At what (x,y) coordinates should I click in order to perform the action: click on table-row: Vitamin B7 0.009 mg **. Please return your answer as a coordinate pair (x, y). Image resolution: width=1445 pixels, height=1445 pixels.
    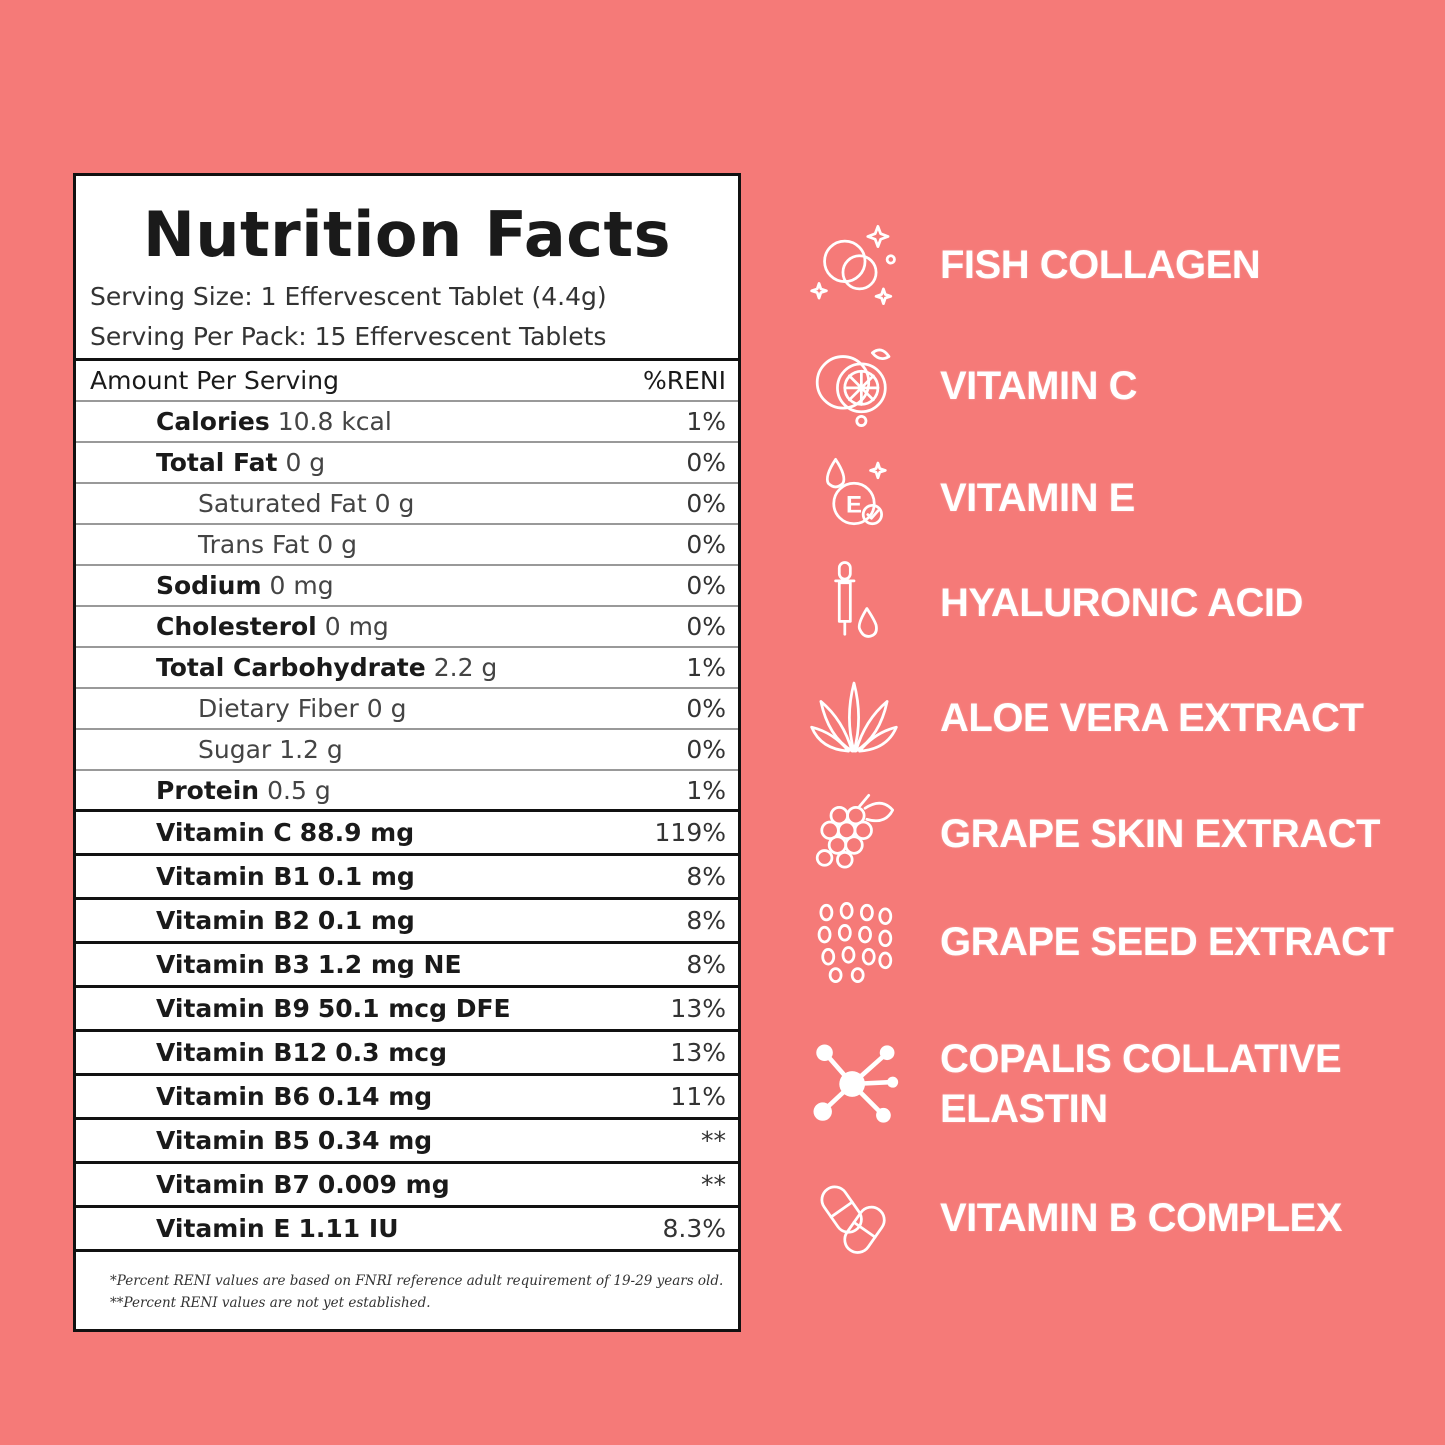
    Looking at the image, I should click on (407, 1186).